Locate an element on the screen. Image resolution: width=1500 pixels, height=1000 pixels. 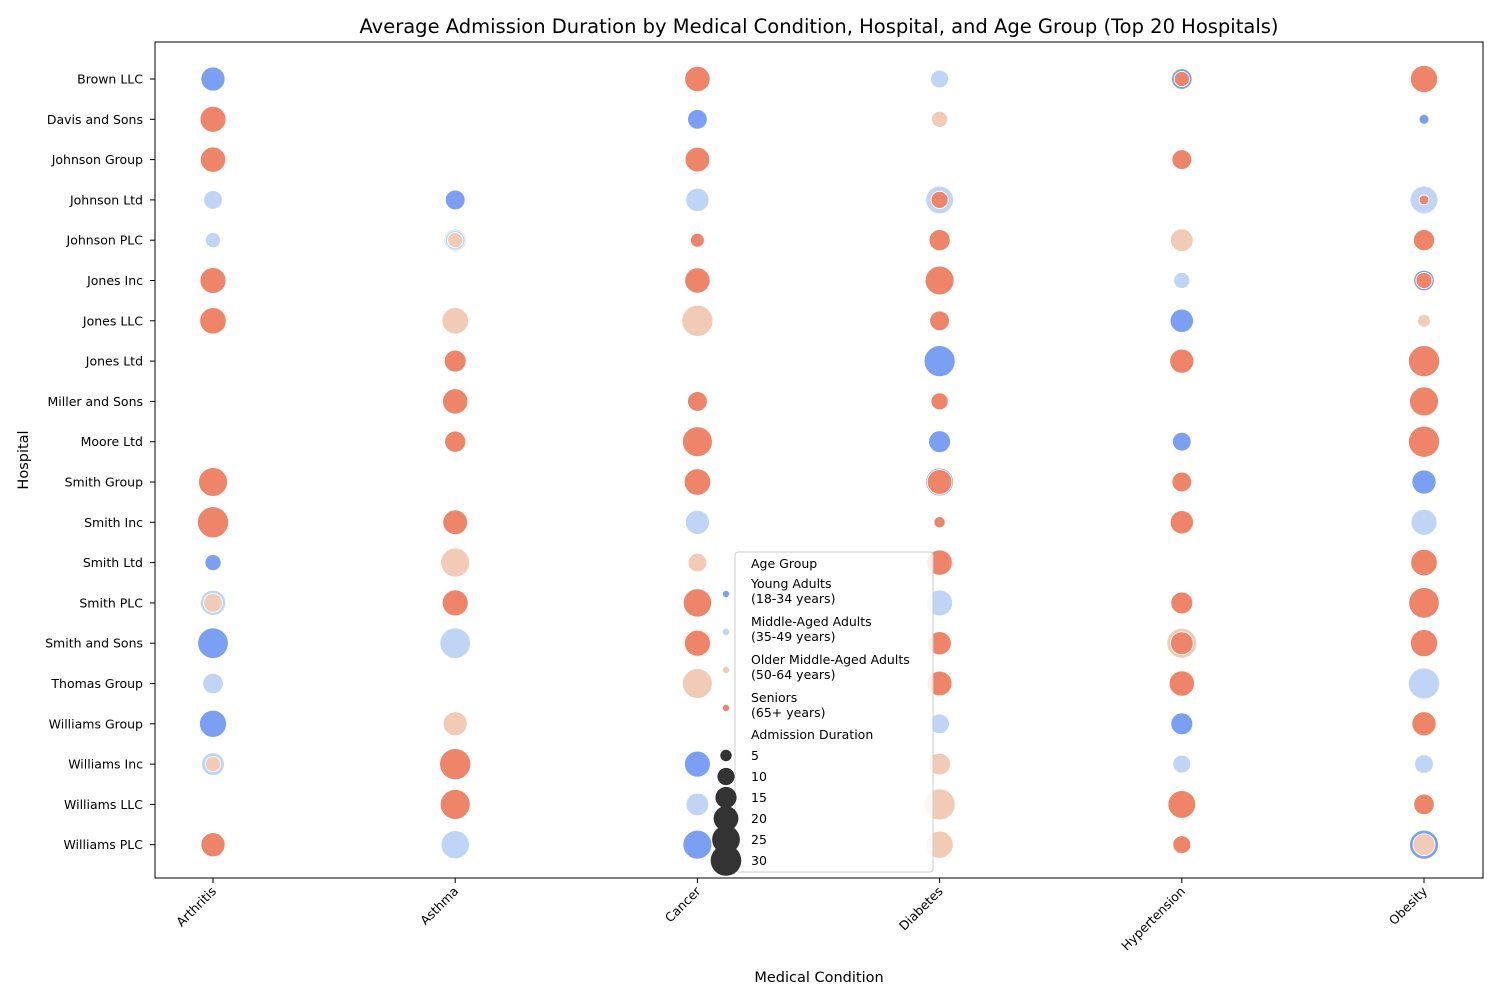
legend-size-label: 5 is located at coordinates (755, 755).